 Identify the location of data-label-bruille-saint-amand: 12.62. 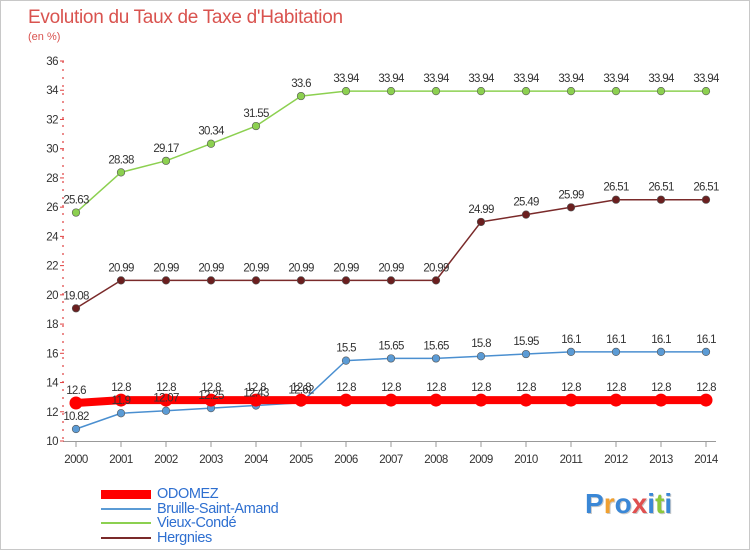
(301, 391).